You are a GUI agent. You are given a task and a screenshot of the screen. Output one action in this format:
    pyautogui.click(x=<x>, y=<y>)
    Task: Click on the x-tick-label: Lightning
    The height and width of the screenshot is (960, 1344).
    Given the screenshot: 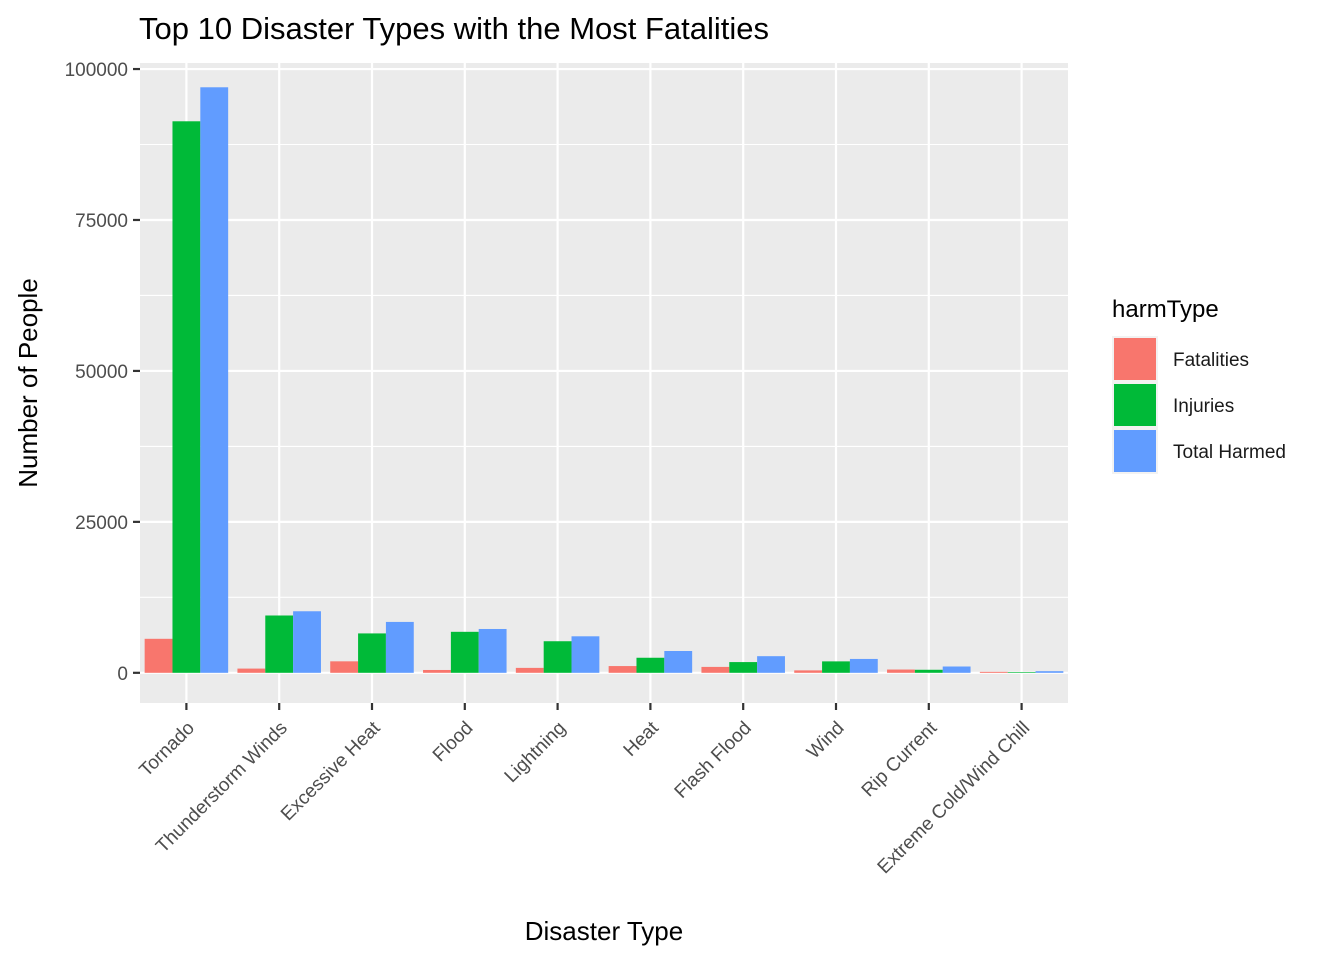 What is the action you would take?
    pyautogui.click(x=535, y=752)
    